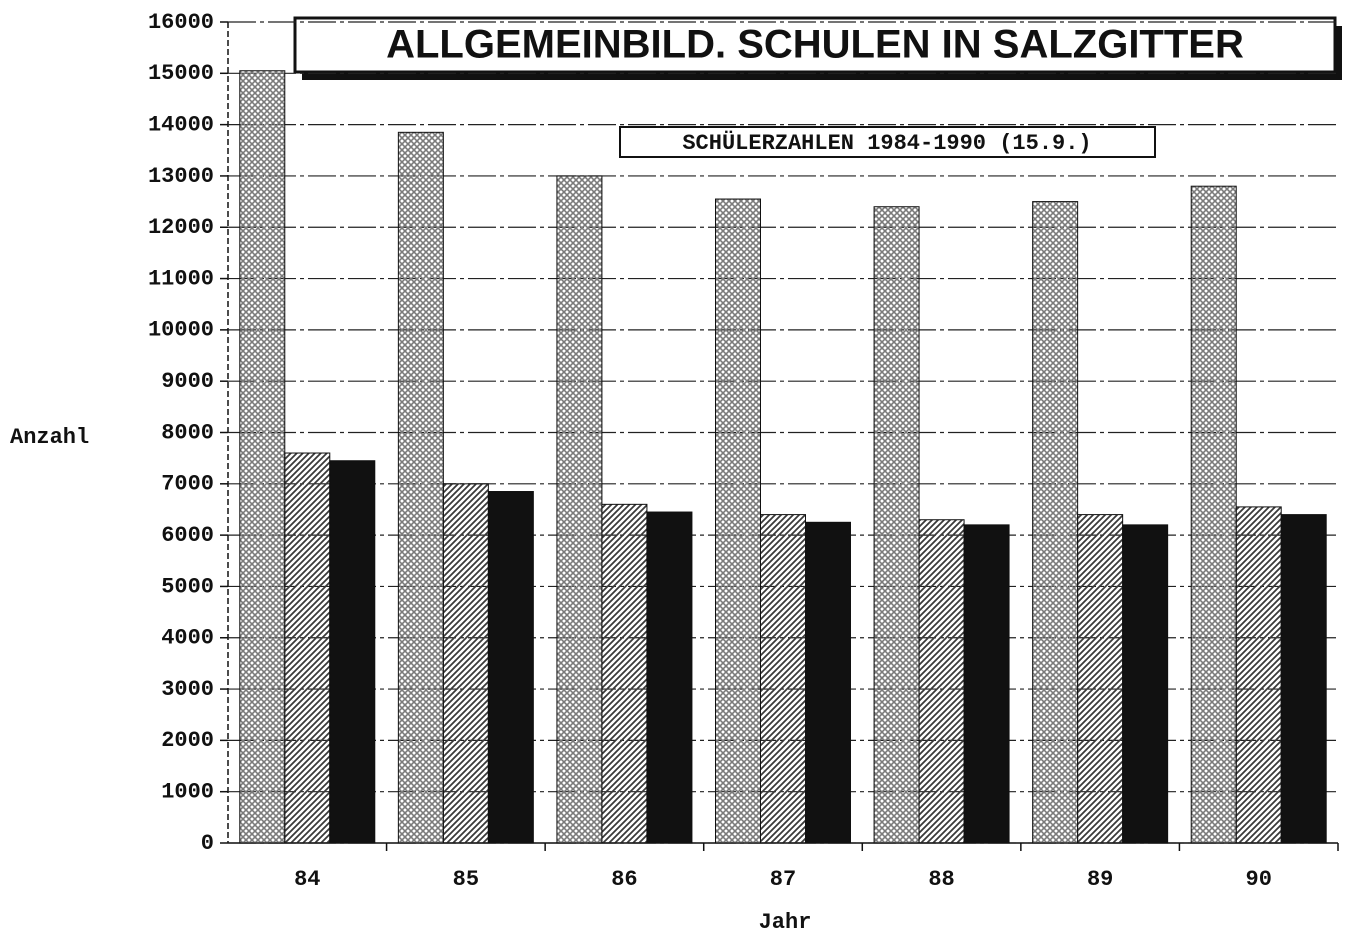 This screenshot has height=937, width=1350. What do you see at coordinates (187, 740) in the screenshot?
I see `y-tick-label: 2000` at bounding box center [187, 740].